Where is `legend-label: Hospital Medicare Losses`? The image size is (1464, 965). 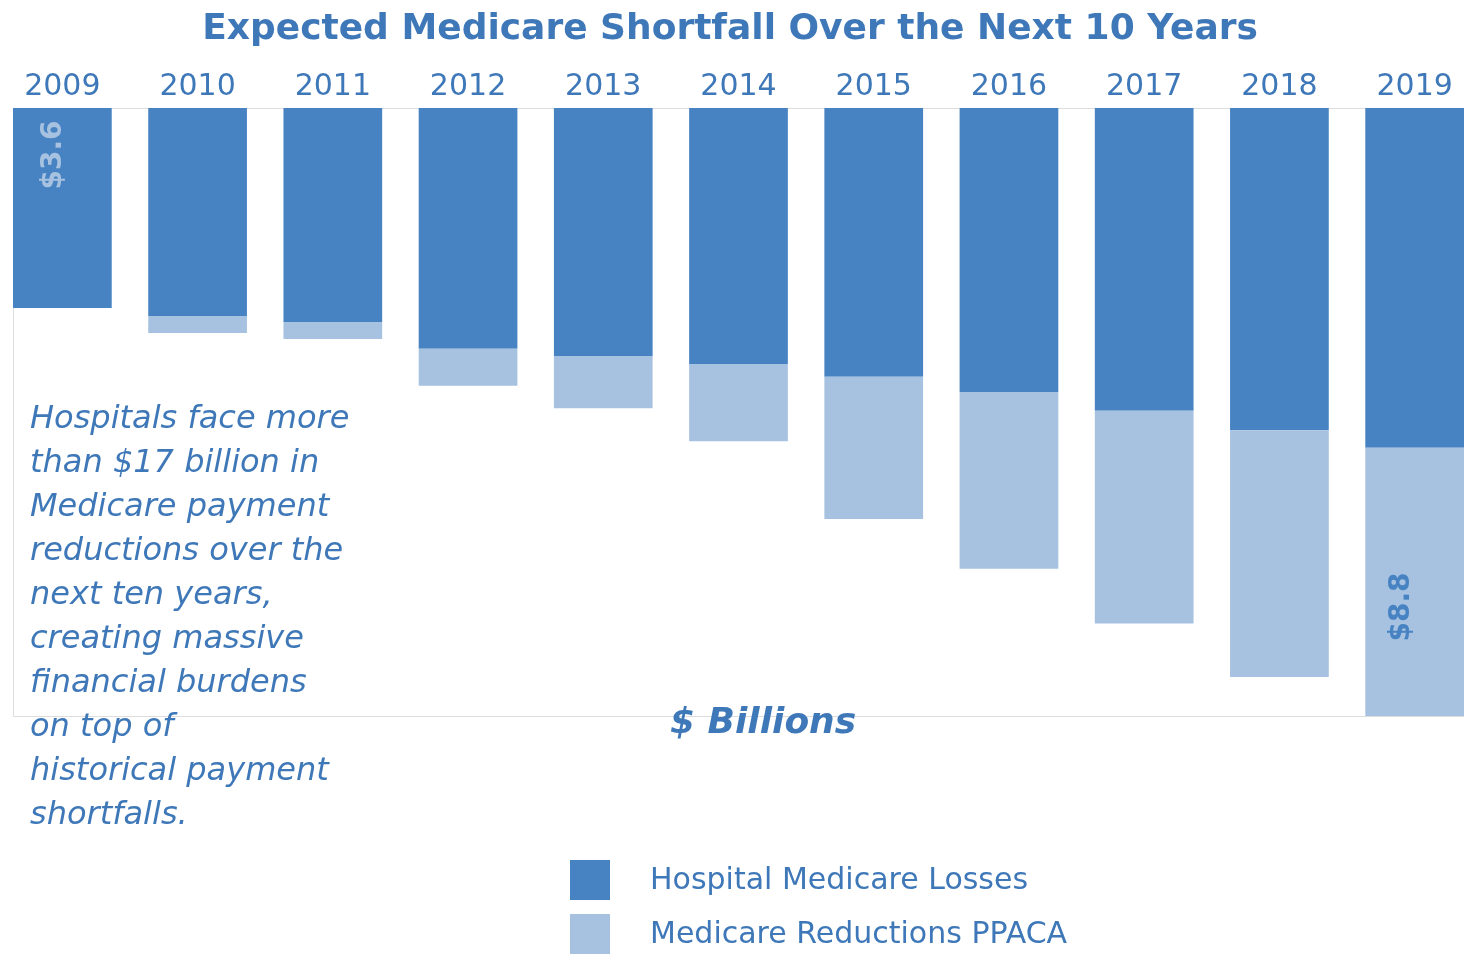
legend-label: Hospital Medicare Losses is located at coordinates (839, 878).